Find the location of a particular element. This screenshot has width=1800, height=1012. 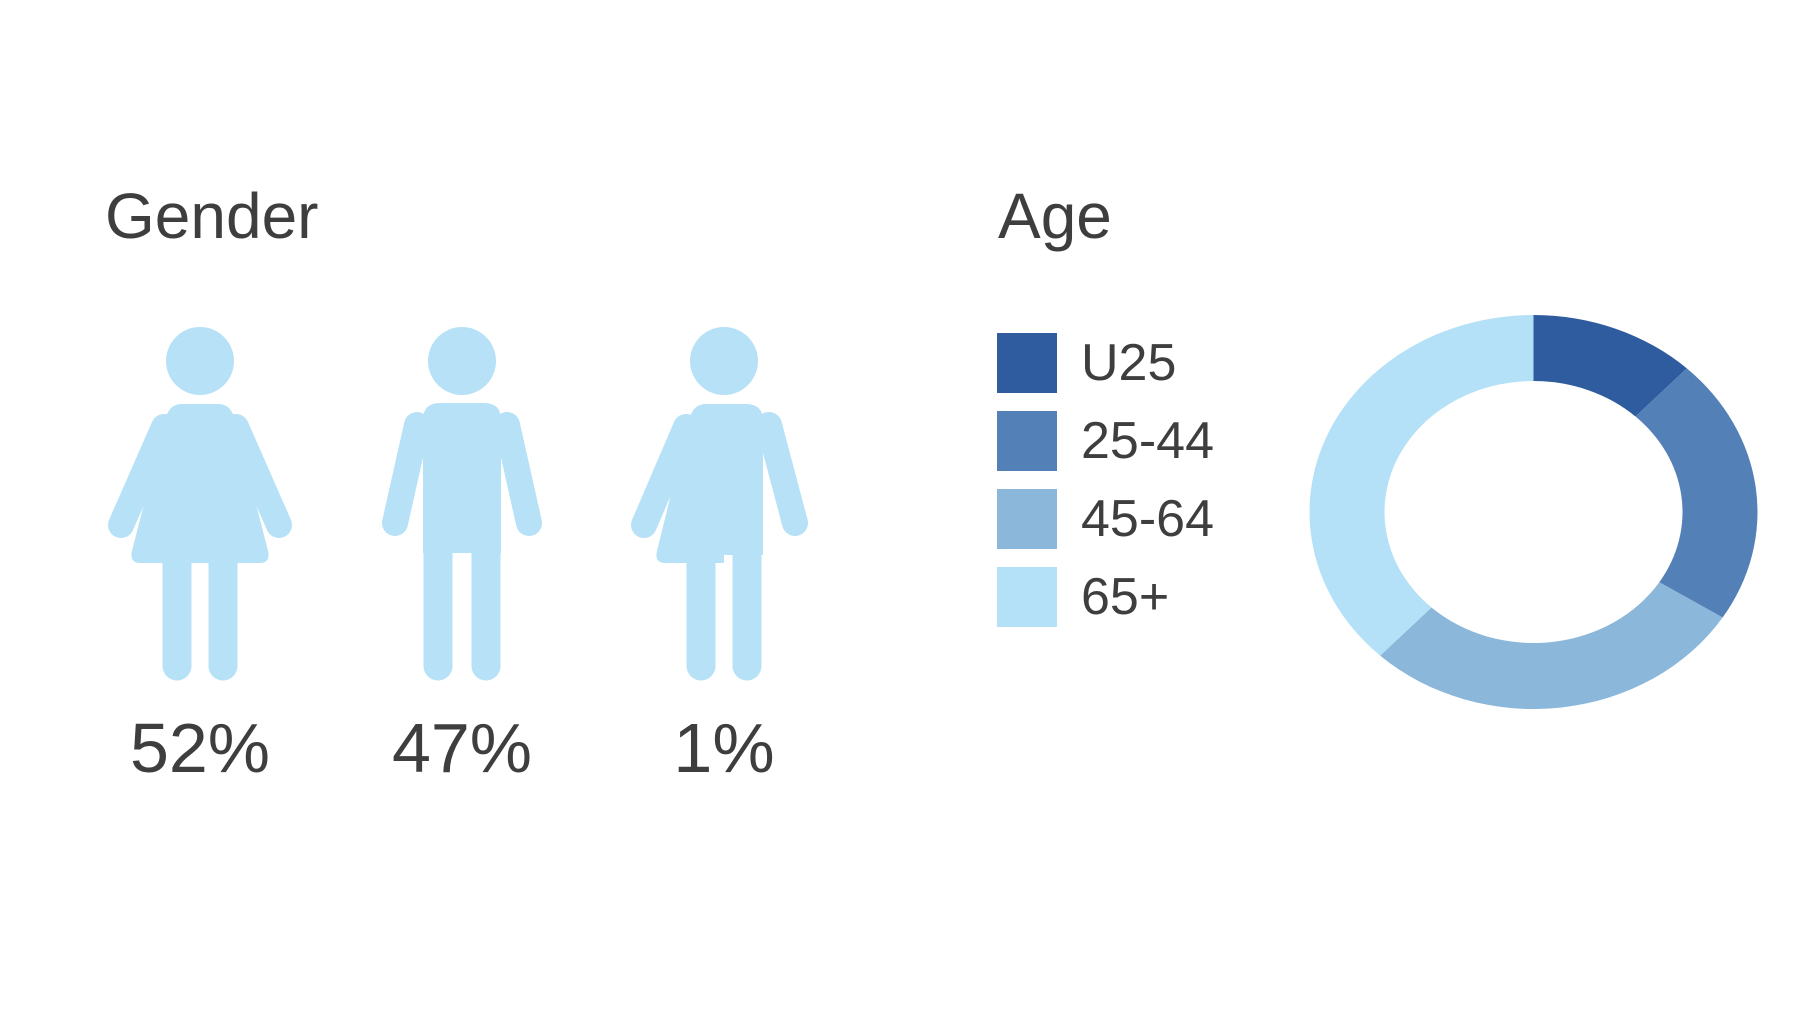

legend-item-25-44: 25-44 is located at coordinates (1105, 441).